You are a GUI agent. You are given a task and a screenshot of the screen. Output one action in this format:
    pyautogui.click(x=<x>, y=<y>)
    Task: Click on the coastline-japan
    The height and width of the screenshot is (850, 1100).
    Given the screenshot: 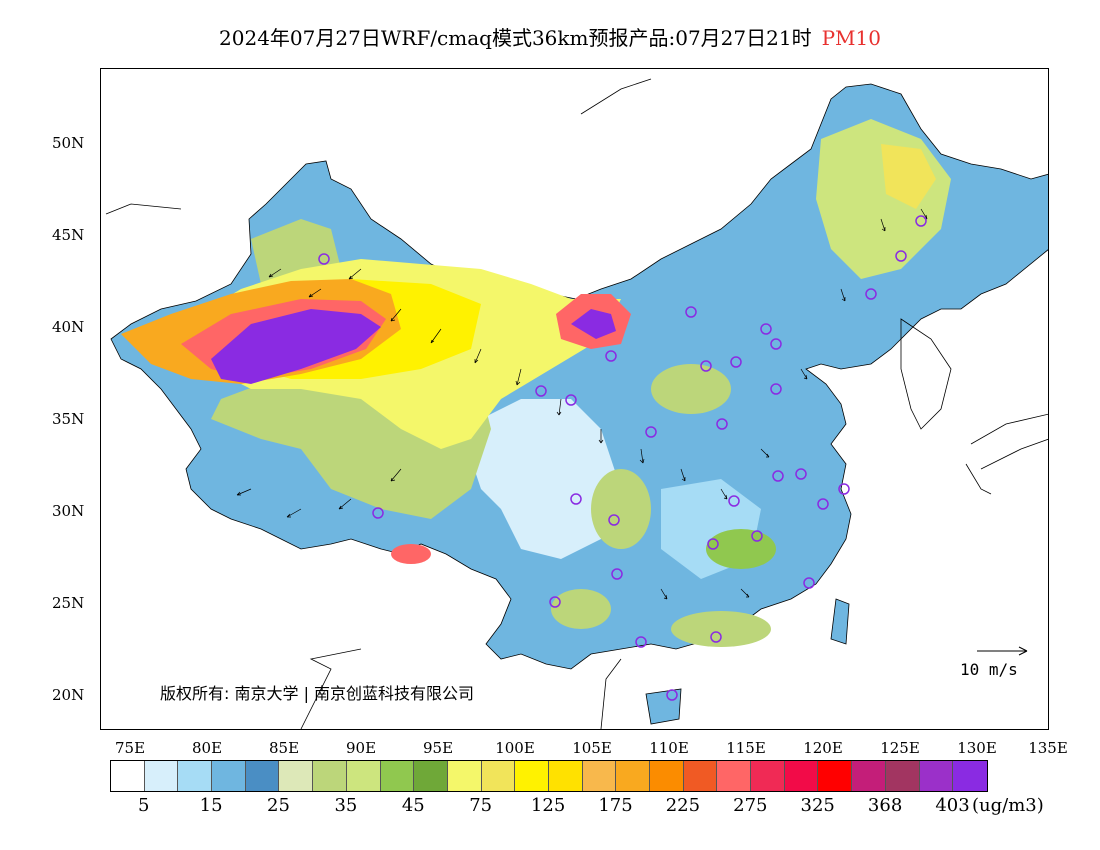 What is the action you would take?
    pyautogui.click(x=1006, y=454)
    